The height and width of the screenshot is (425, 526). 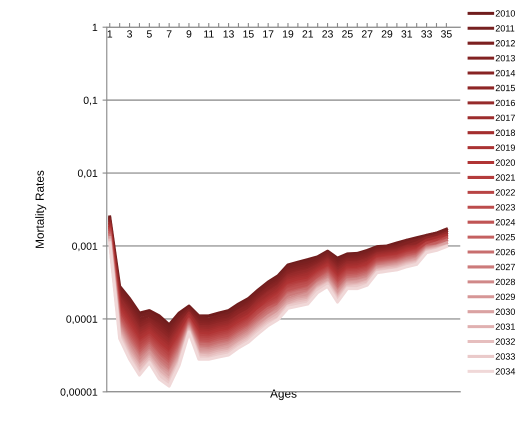 I want to click on legend-label: 2019, so click(x=505, y=147).